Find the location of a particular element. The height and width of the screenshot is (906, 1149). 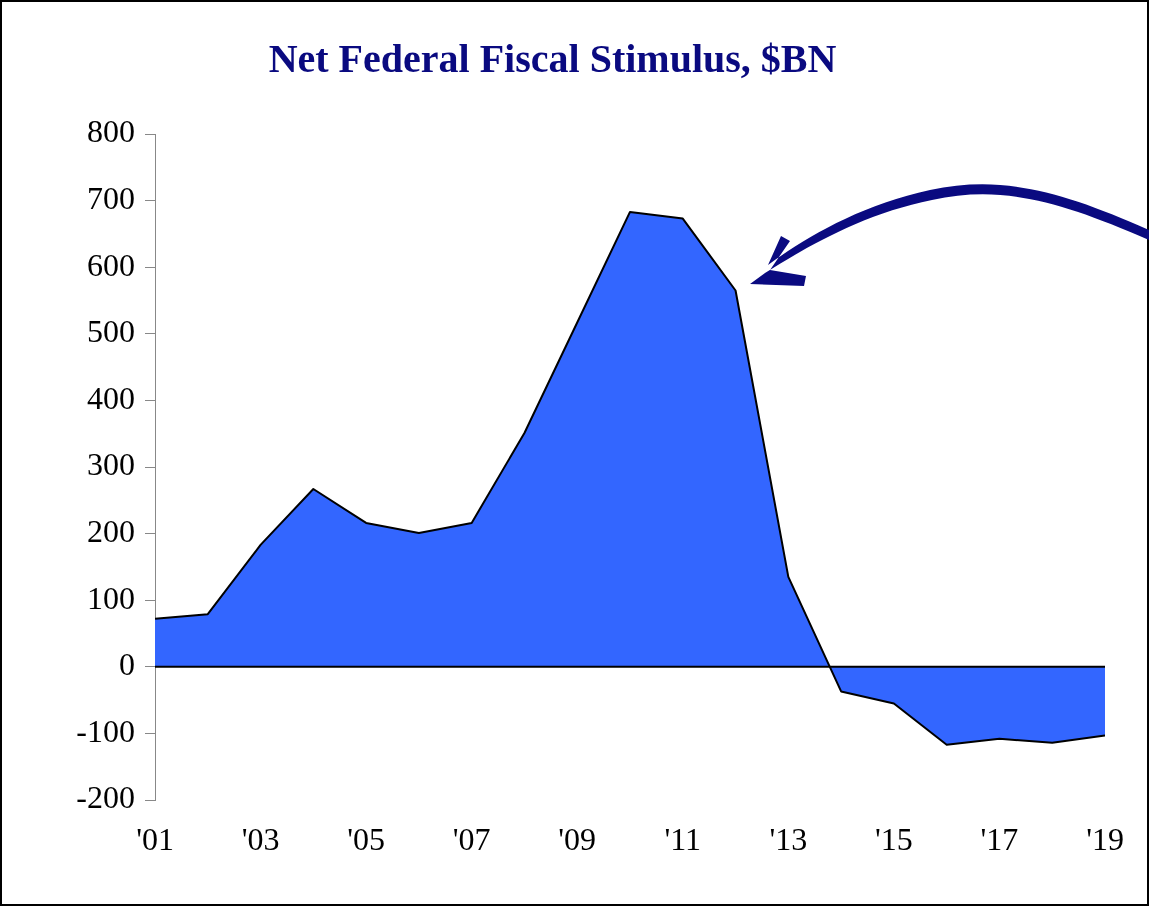

y-tick-label: 0 is located at coordinates (127, 664).